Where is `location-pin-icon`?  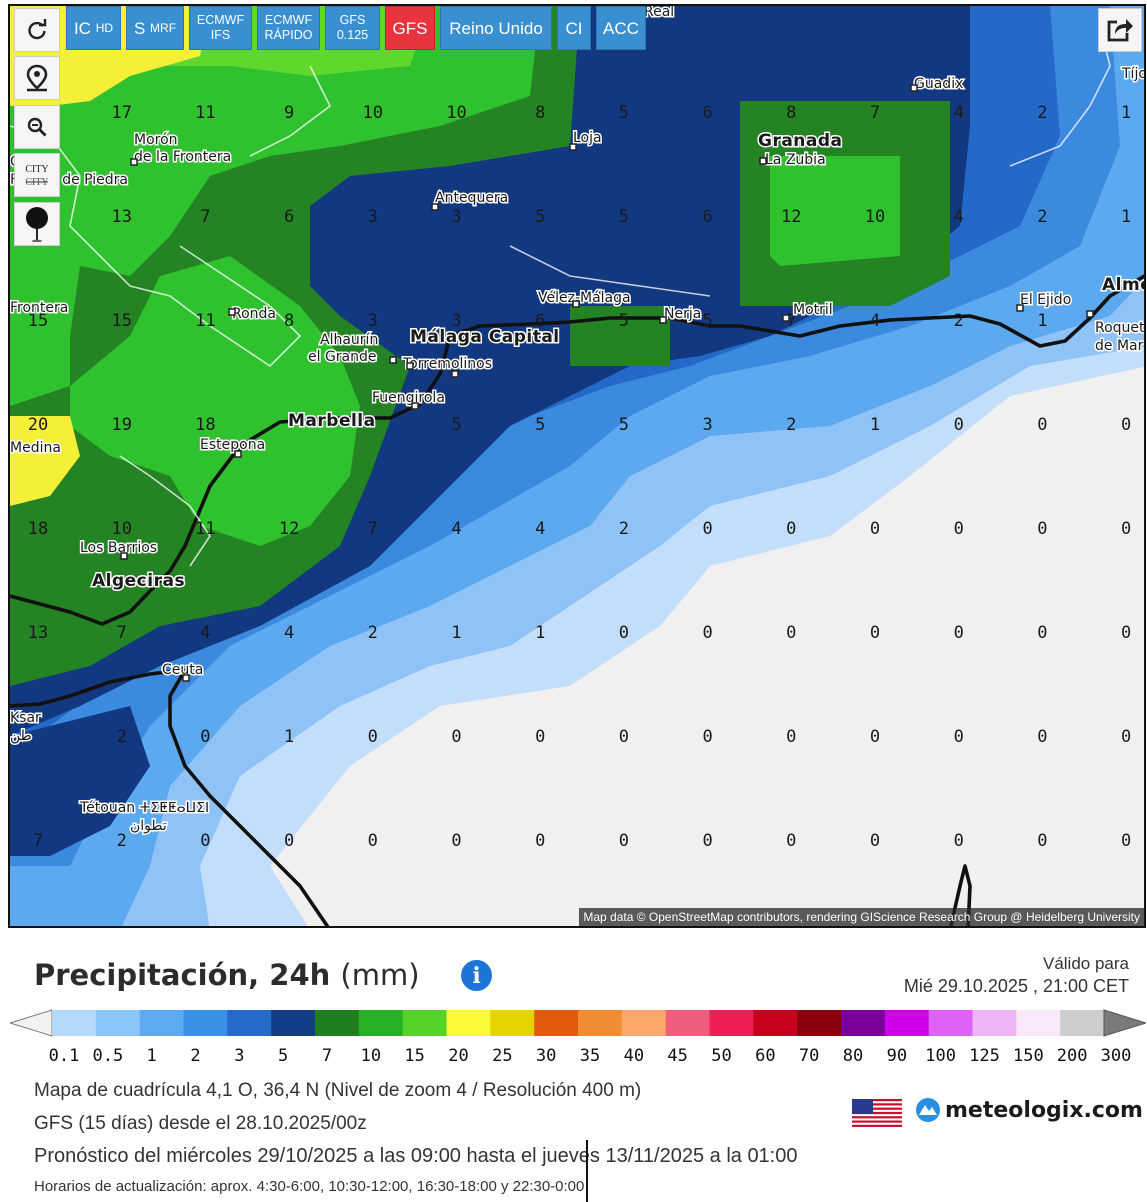 location-pin-icon is located at coordinates (37, 78).